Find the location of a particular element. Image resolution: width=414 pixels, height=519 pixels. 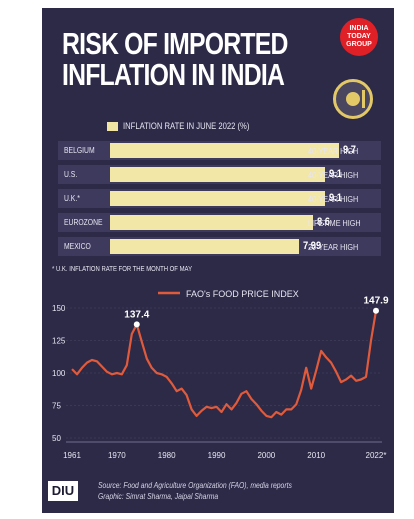

annotation-label: 137.4 is located at coordinates (136, 314).